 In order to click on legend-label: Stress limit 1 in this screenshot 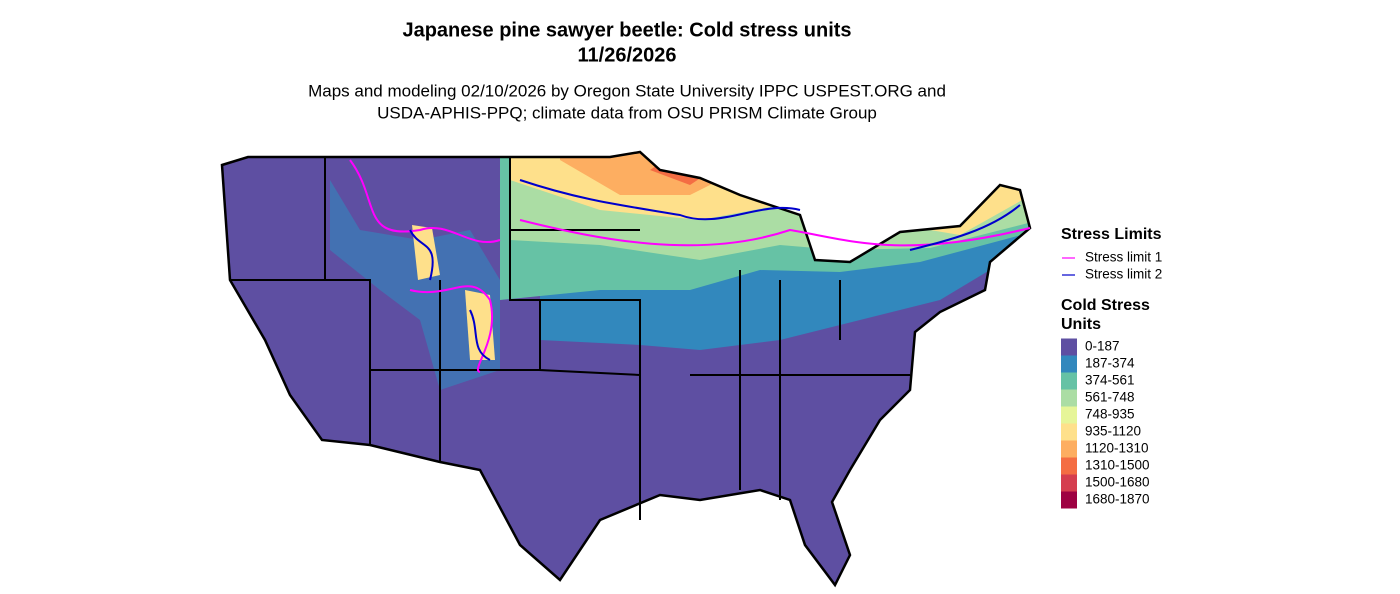, I will do `click(1123, 257)`.